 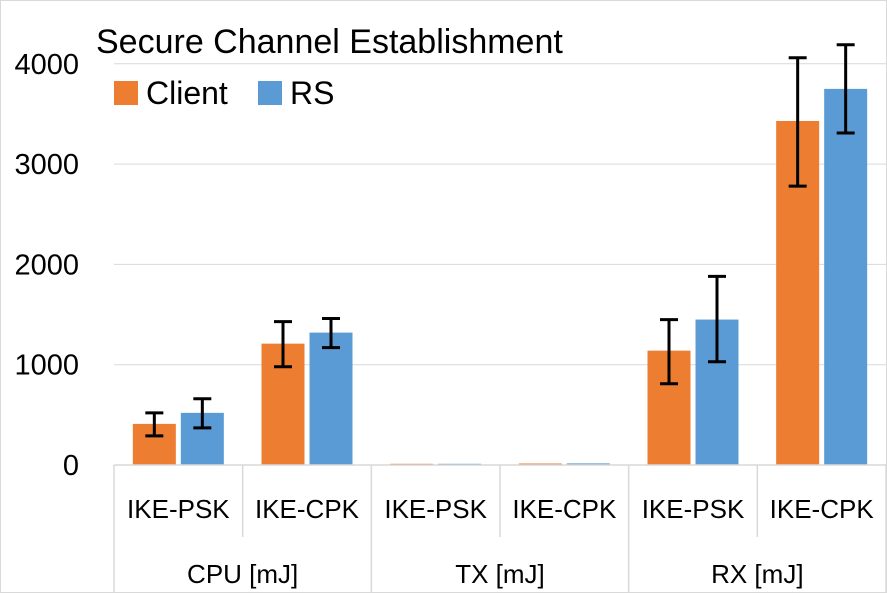 I want to click on bar-client, so click(x=540, y=464).